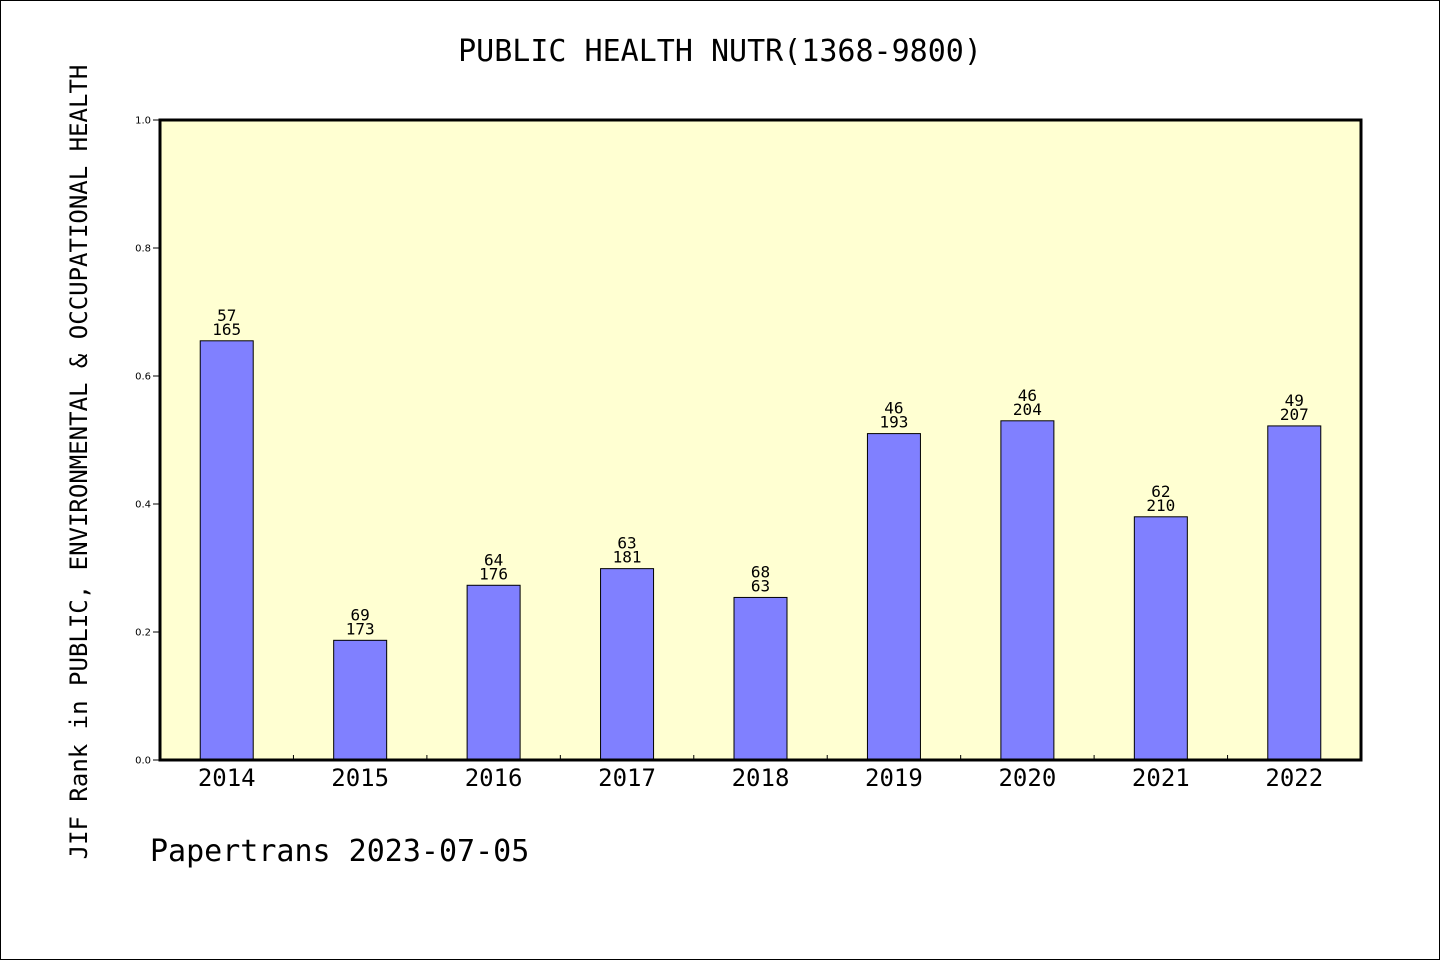 The image size is (1440, 960). I want to click on bar-rank-label: 68, so click(760, 571).